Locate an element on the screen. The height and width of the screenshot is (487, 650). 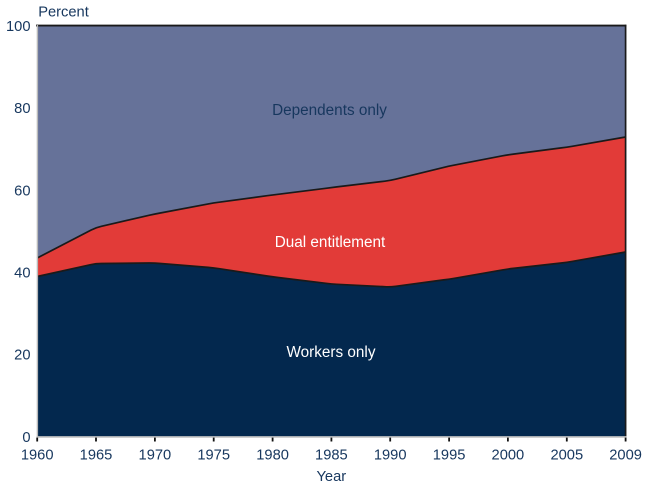
svg-text: 1995 is located at coordinates (449, 456).